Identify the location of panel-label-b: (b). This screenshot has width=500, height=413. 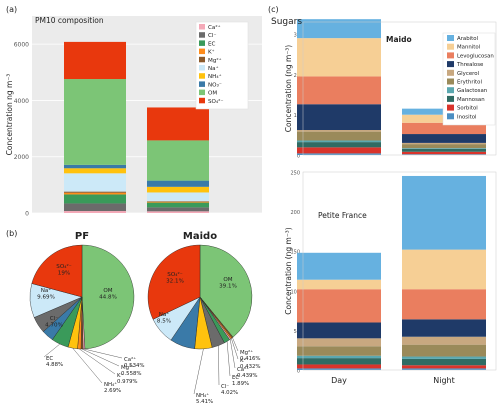
(11, 233).